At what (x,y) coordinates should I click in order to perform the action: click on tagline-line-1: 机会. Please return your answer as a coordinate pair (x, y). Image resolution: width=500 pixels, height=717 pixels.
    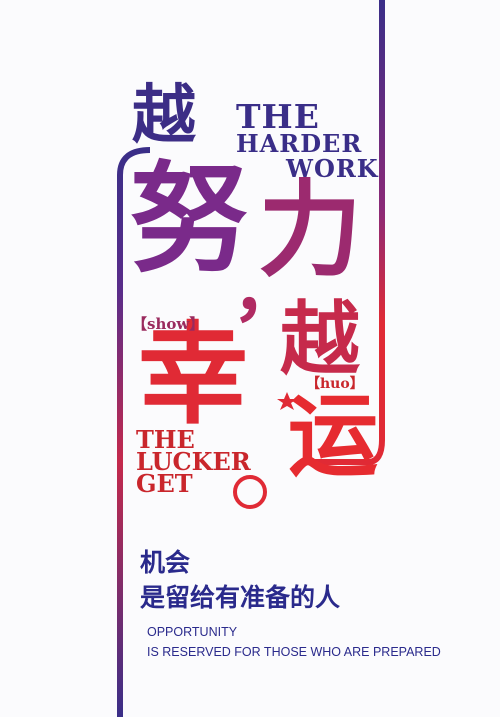
    Looking at the image, I should click on (165, 562).